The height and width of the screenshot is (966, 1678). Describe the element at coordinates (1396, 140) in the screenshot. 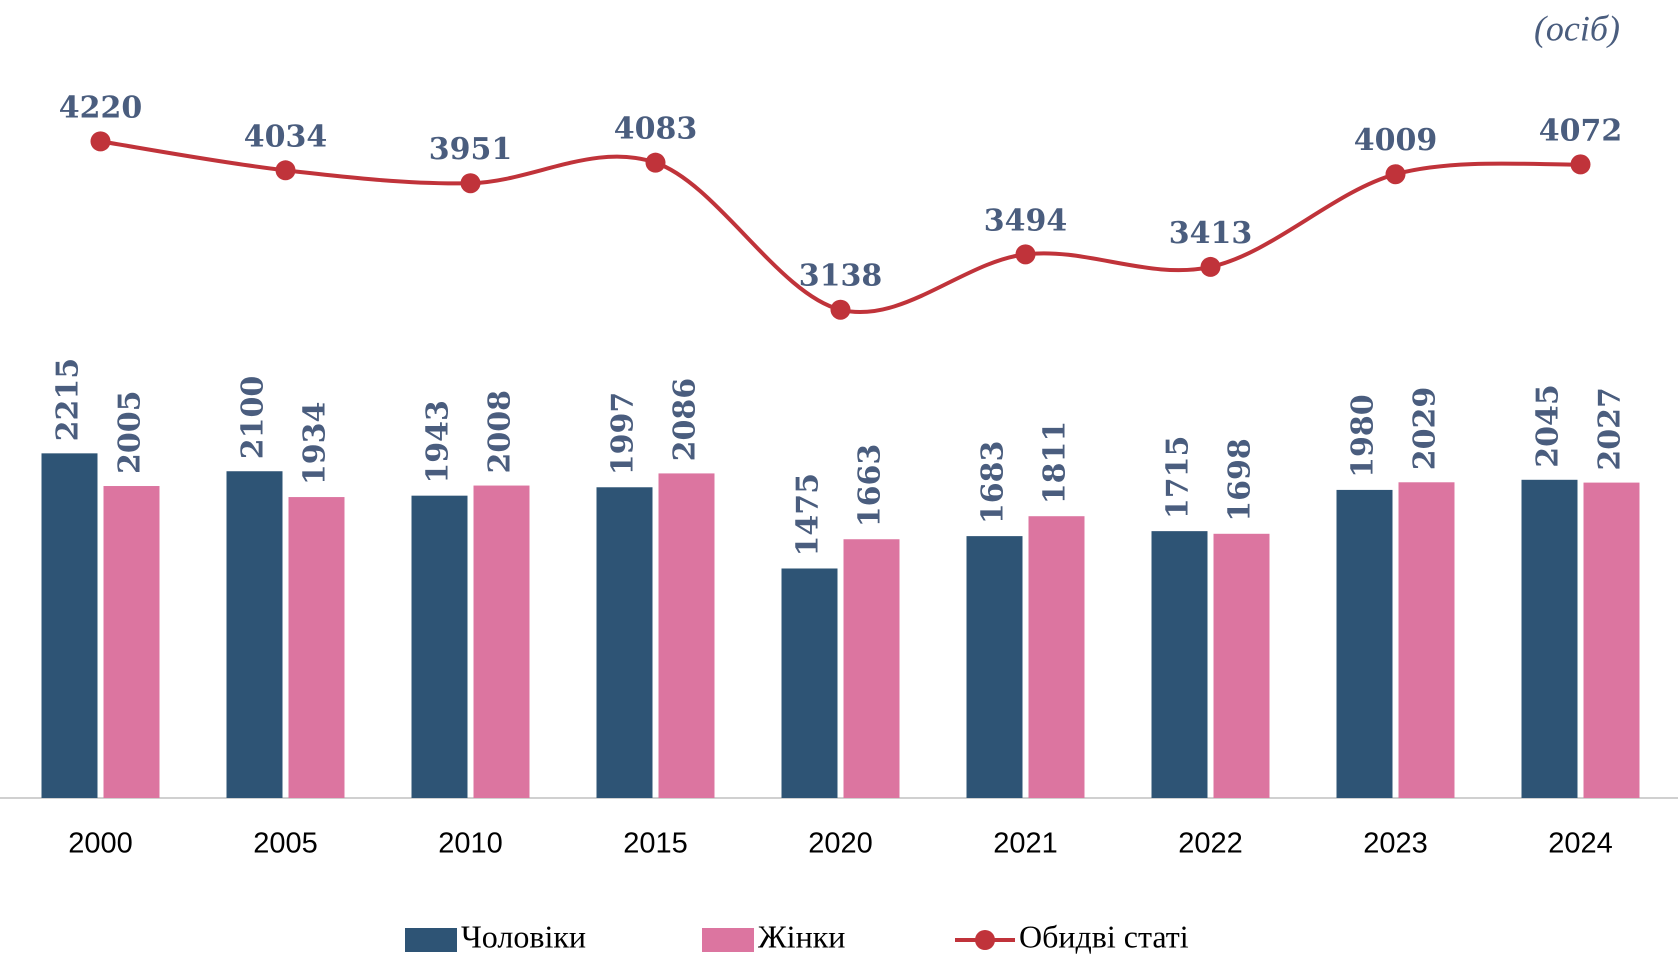

I see `data-label: 4009` at that location.